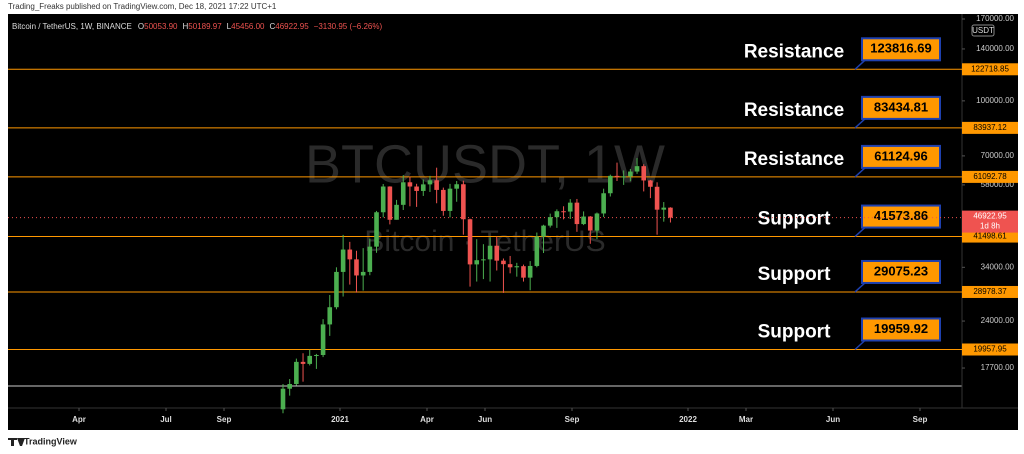 Image resolution: width=1024 pixels, height=454 pixels. What do you see at coordinates (484, 241) in the screenshot?
I see `watermark-subtitle: Bitcoin · TetherUS` at bounding box center [484, 241].